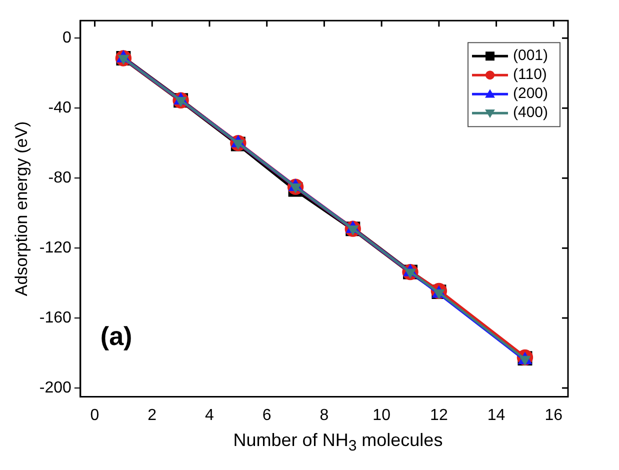 The height and width of the screenshot is (470, 619). Describe the element at coordinates (530, 75) in the screenshot. I see `legend-label: (110)` at that location.